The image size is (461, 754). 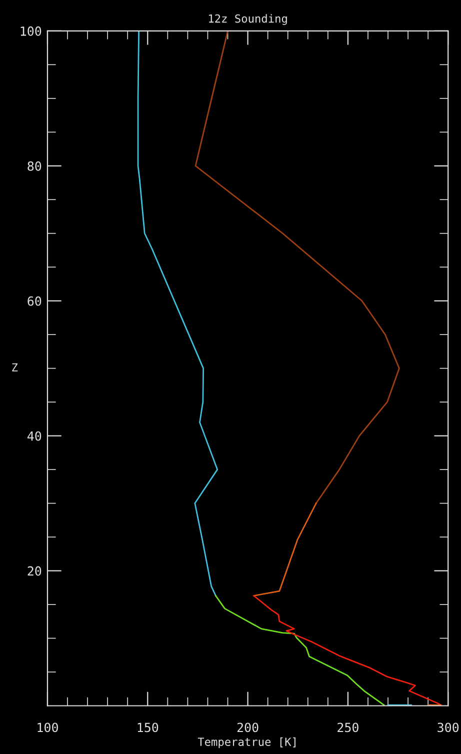 What do you see at coordinates (247, 742) in the screenshot?
I see `x-axis-title: Temperatrue [K]` at bounding box center [247, 742].